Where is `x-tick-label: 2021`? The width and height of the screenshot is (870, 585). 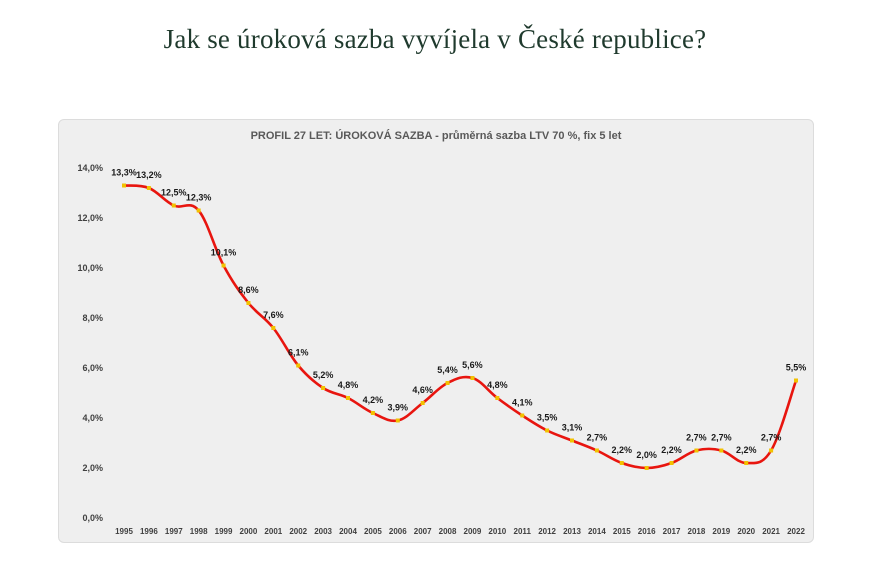
x-tick-label: 2021 is located at coordinates (771, 531).